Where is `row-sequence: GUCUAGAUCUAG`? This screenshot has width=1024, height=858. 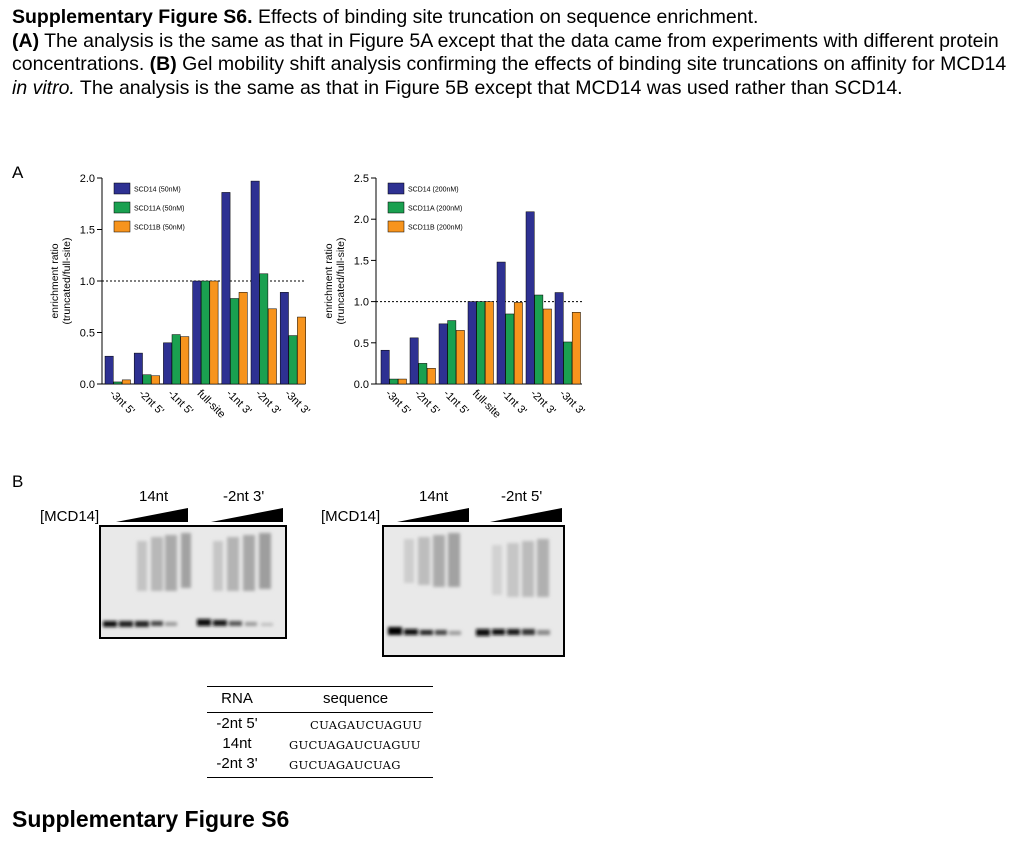
row-sequence: GUCUAGAUCUAG is located at coordinates (345, 765).